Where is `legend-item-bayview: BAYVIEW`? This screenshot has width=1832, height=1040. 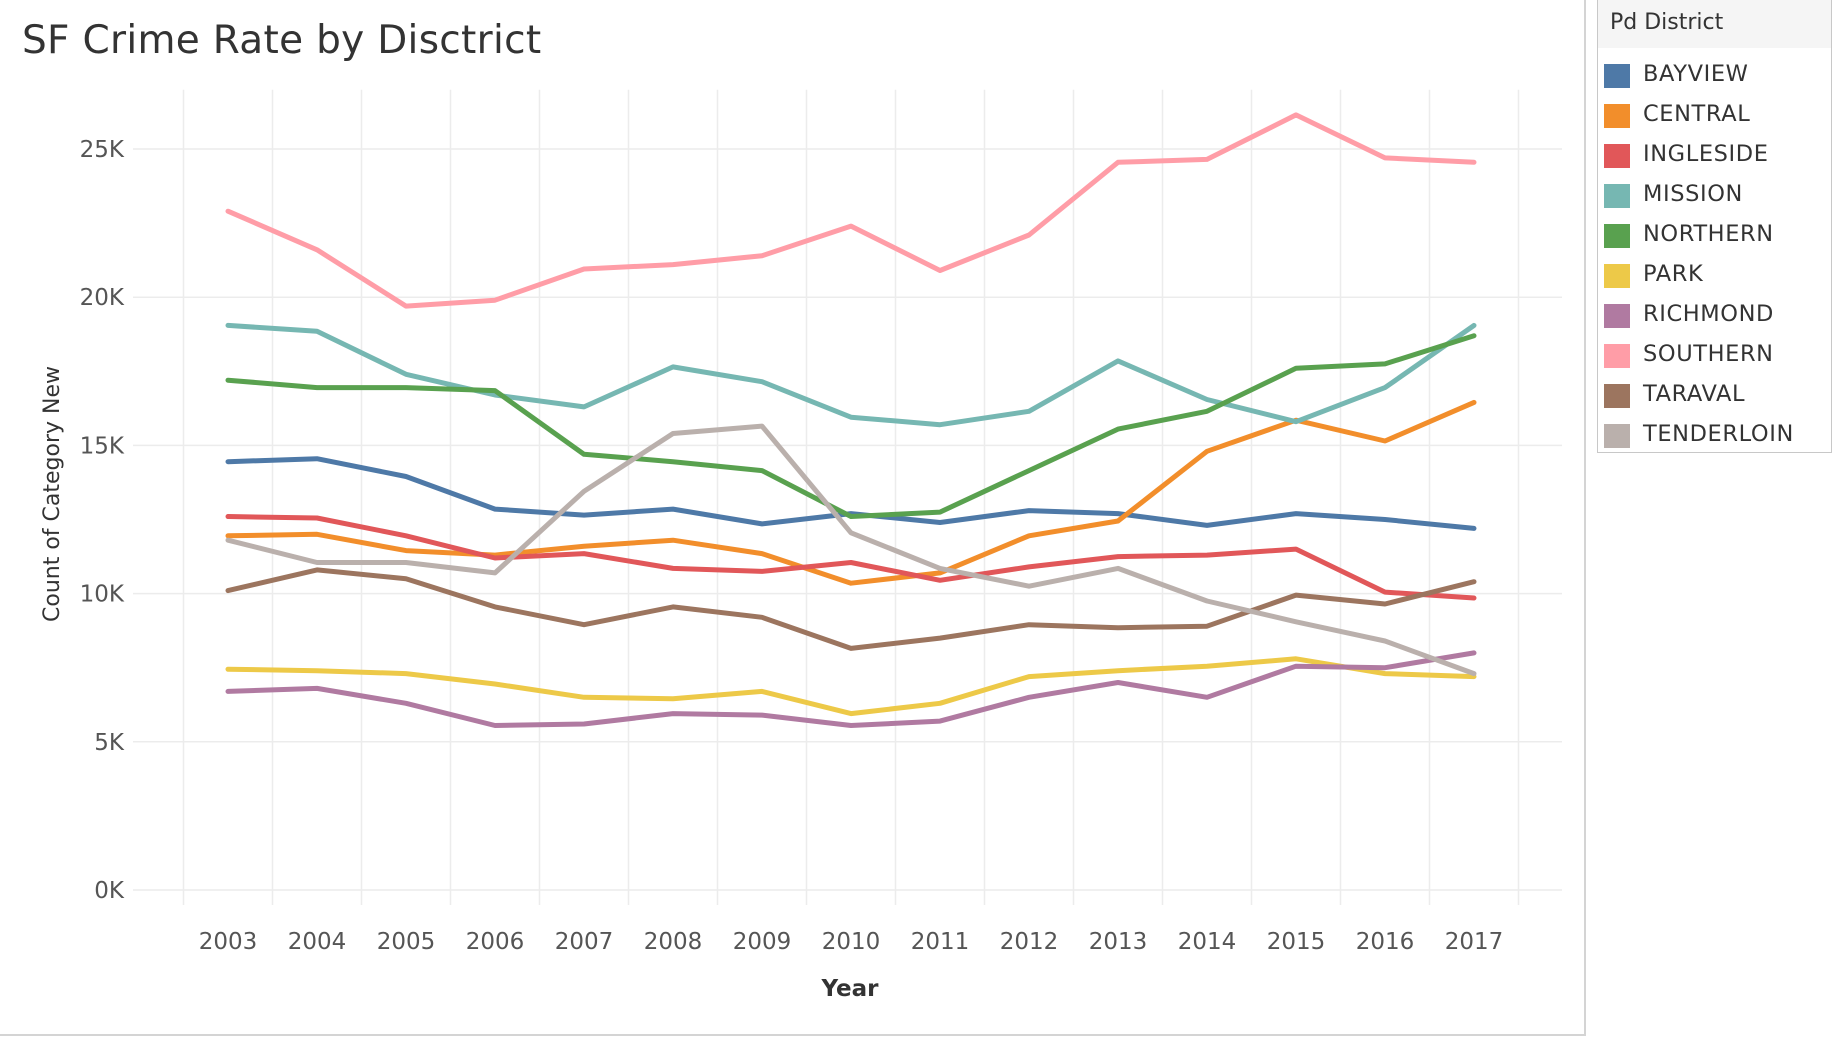 legend-item-bayview: BAYVIEW is located at coordinates (1714, 74).